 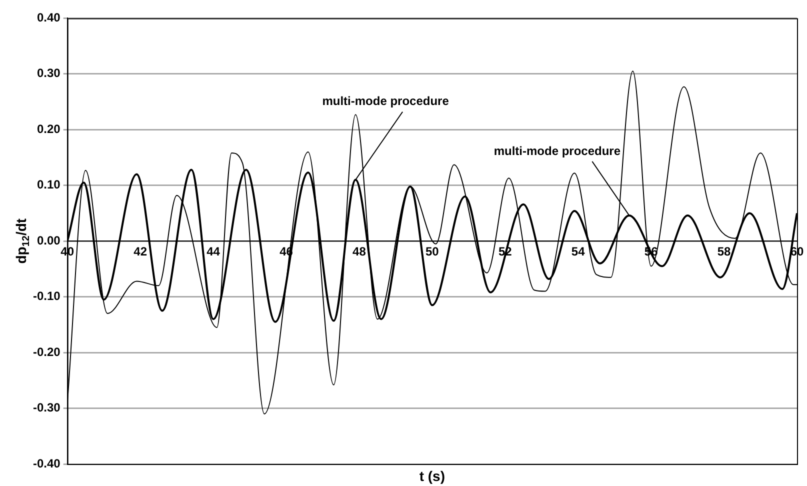 What do you see at coordinates (46, 463) in the screenshot?
I see `y-tick-label: -0.40` at bounding box center [46, 463].